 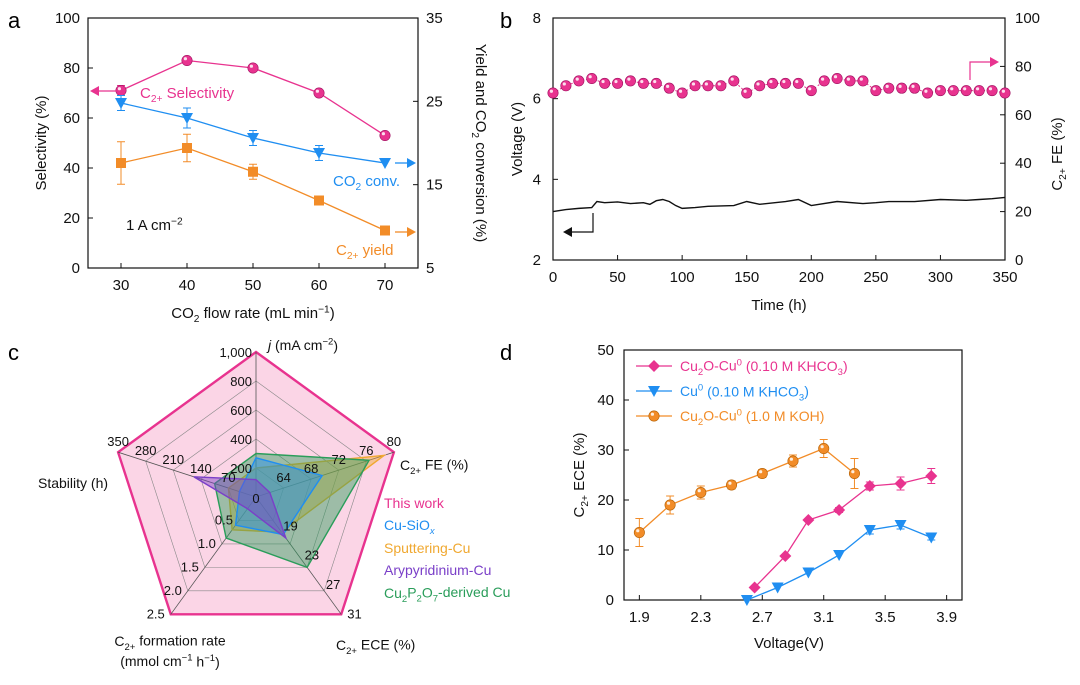 What do you see at coordinates (946, 617) in the screenshot?
I see `d-xtick-label: 3.9` at bounding box center [946, 617].